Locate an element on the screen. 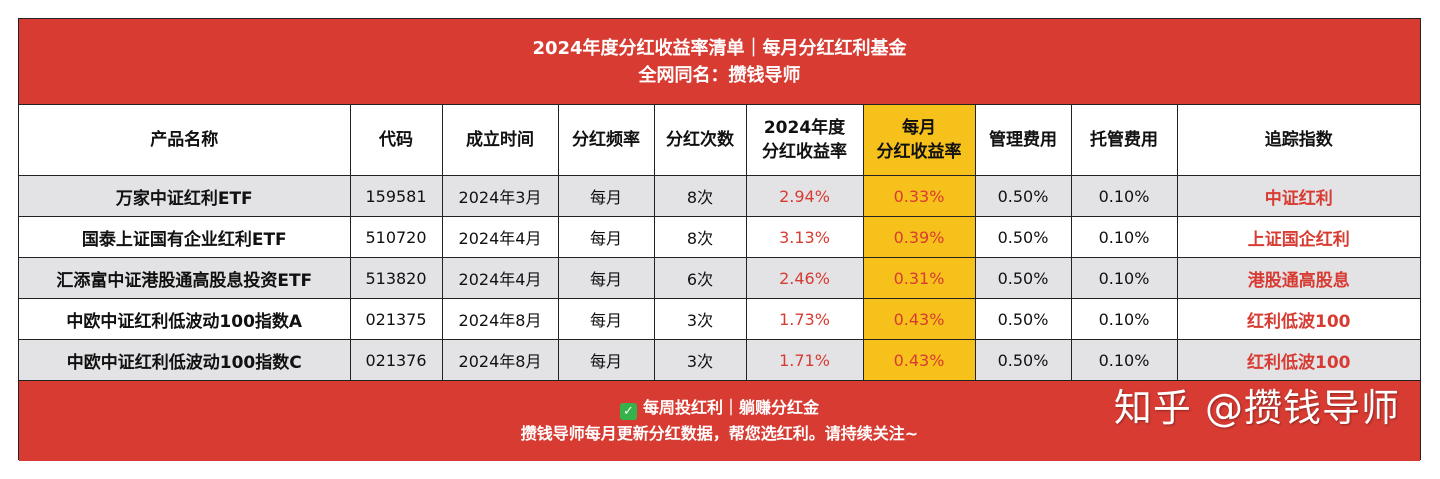 The width and height of the screenshot is (1440, 479). fund-founded: 2024年3月 is located at coordinates (500, 196).